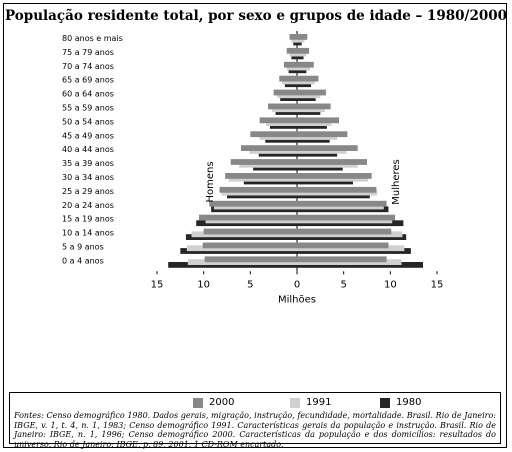  What do you see at coordinates (88, 233) in the screenshot?
I see `age-label: 10 a 14 anos` at bounding box center [88, 233].